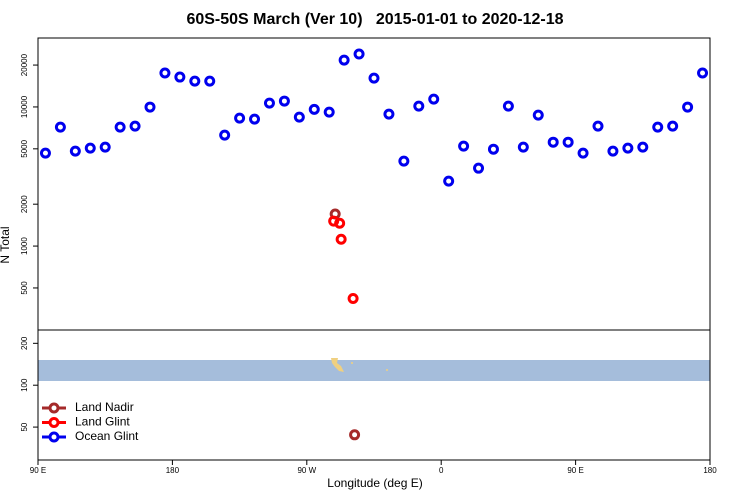  What do you see at coordinates (24, 426) in the screenshot?
I see `y-tick-label: 50` at bounding box center [24, 426].